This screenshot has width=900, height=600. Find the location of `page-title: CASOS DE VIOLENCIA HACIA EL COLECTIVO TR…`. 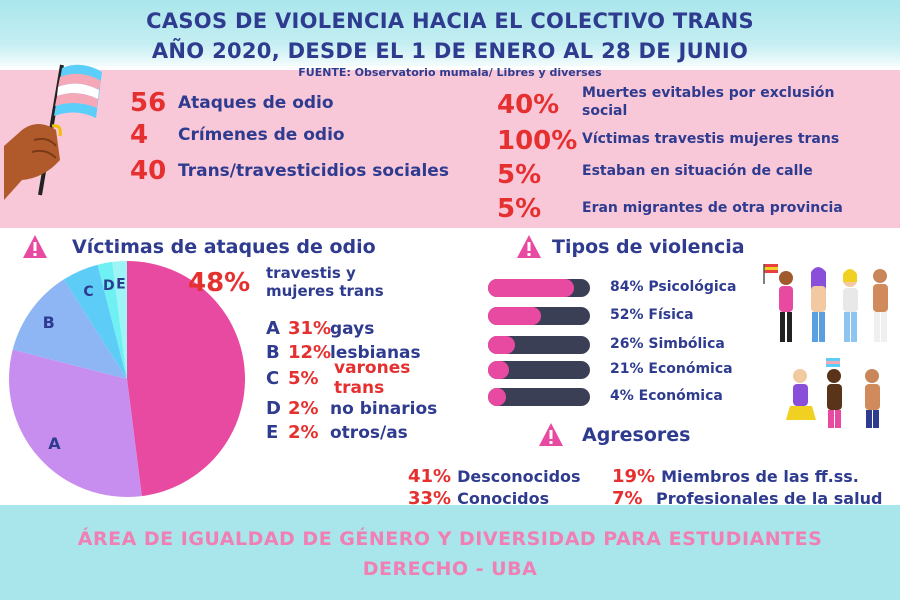

page-title: CASOS DE VIOLENCIA HACIA EL COLECTIVO TR… is located at coordinates (450, 36).